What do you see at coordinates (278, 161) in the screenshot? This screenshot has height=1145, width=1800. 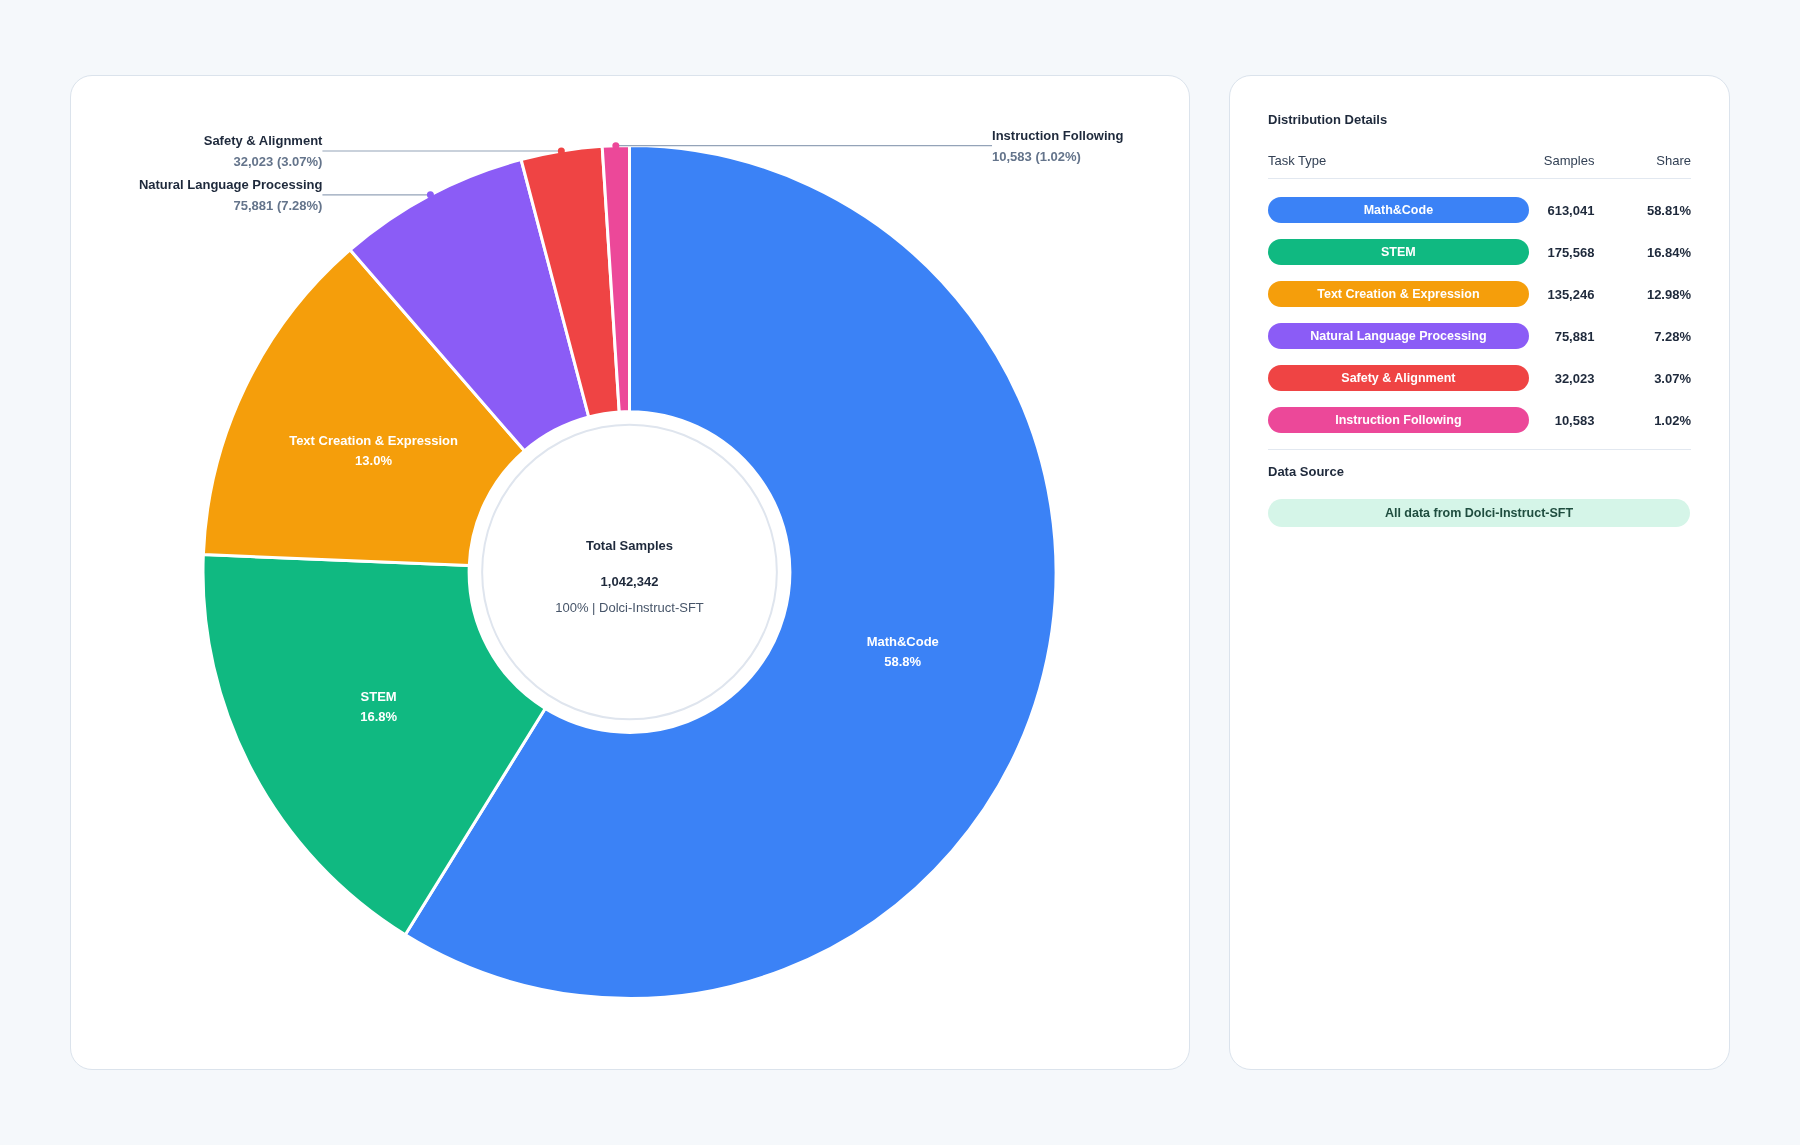 I see `data-label: 32,023 (3.07%)` at bounding box center [278, 161].